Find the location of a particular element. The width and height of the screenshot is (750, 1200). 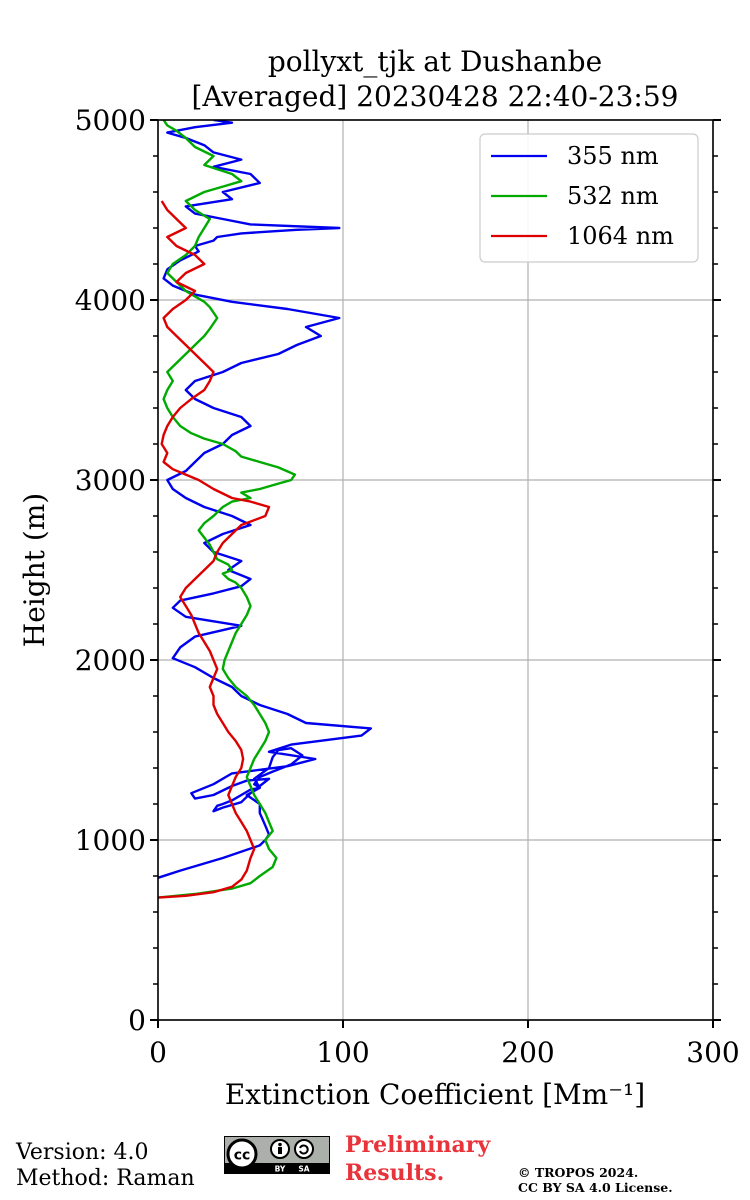

cc-icon is located at coordinates (242, 1154).